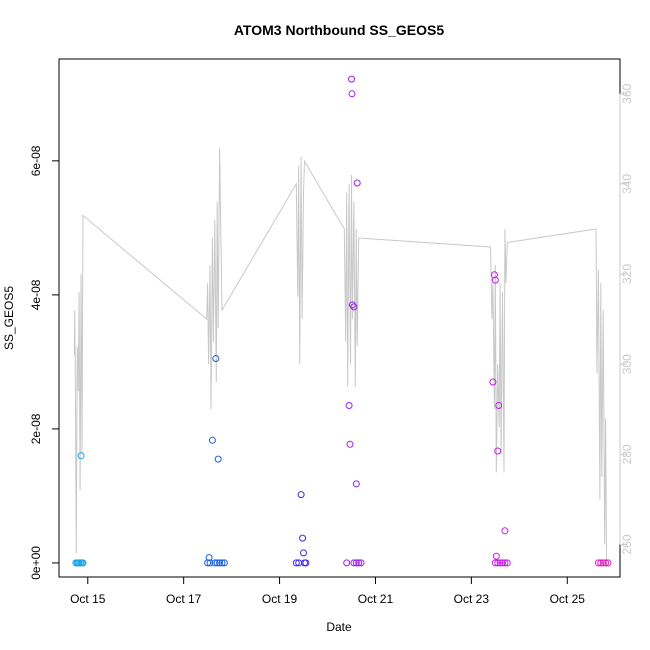  What do you see at coordinates (626, 319) in the screenshot?
I see `y-axis-right: 260 280 300 320 340 360` at bounding box center [626, 319].